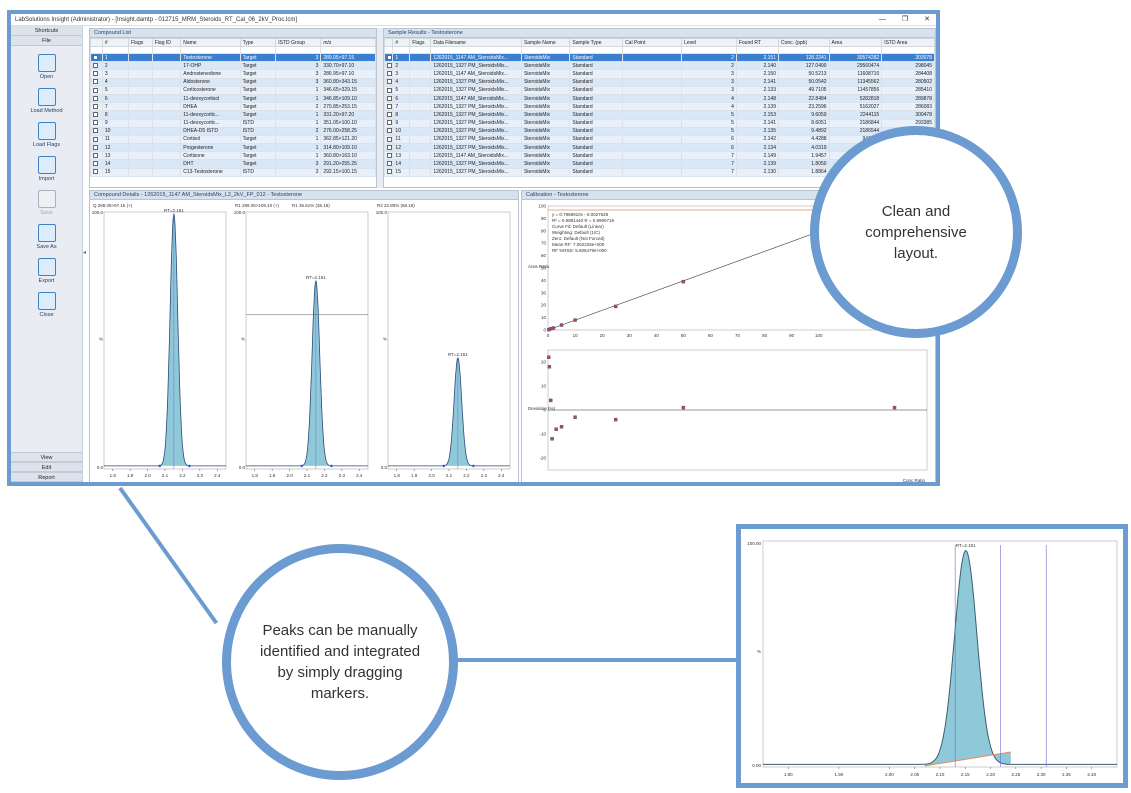 The image size is (1131, 793). I want to click on collapse-arrow-icon: ◂, so click(85, 253).